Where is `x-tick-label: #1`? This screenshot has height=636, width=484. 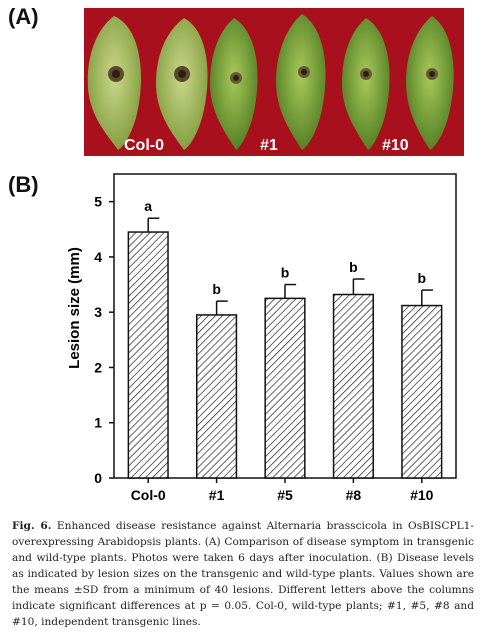 x-tick-label: #1 is located at coordinates (217, 495).